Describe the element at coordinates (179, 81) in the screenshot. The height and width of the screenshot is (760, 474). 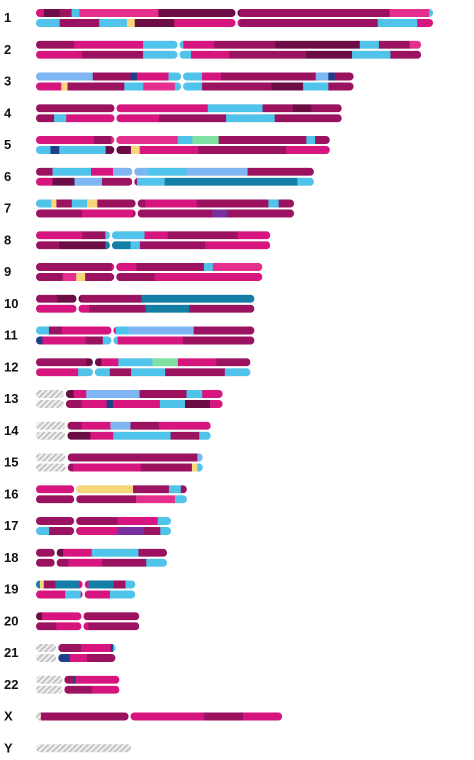
I see `chromosome-3: 3` at that location.